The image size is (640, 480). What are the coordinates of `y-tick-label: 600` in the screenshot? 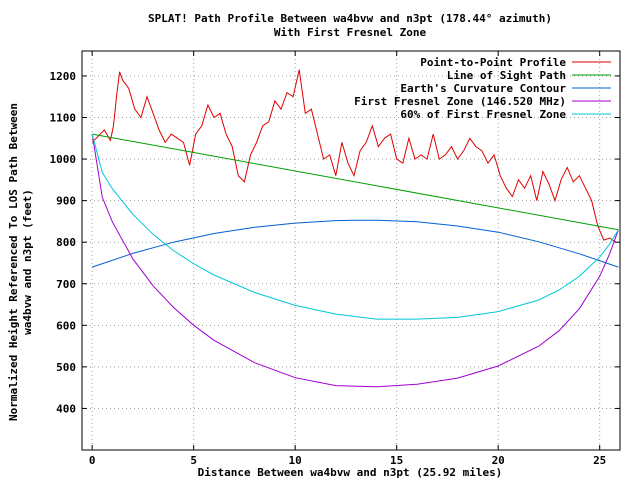 It's located at (66, 325).